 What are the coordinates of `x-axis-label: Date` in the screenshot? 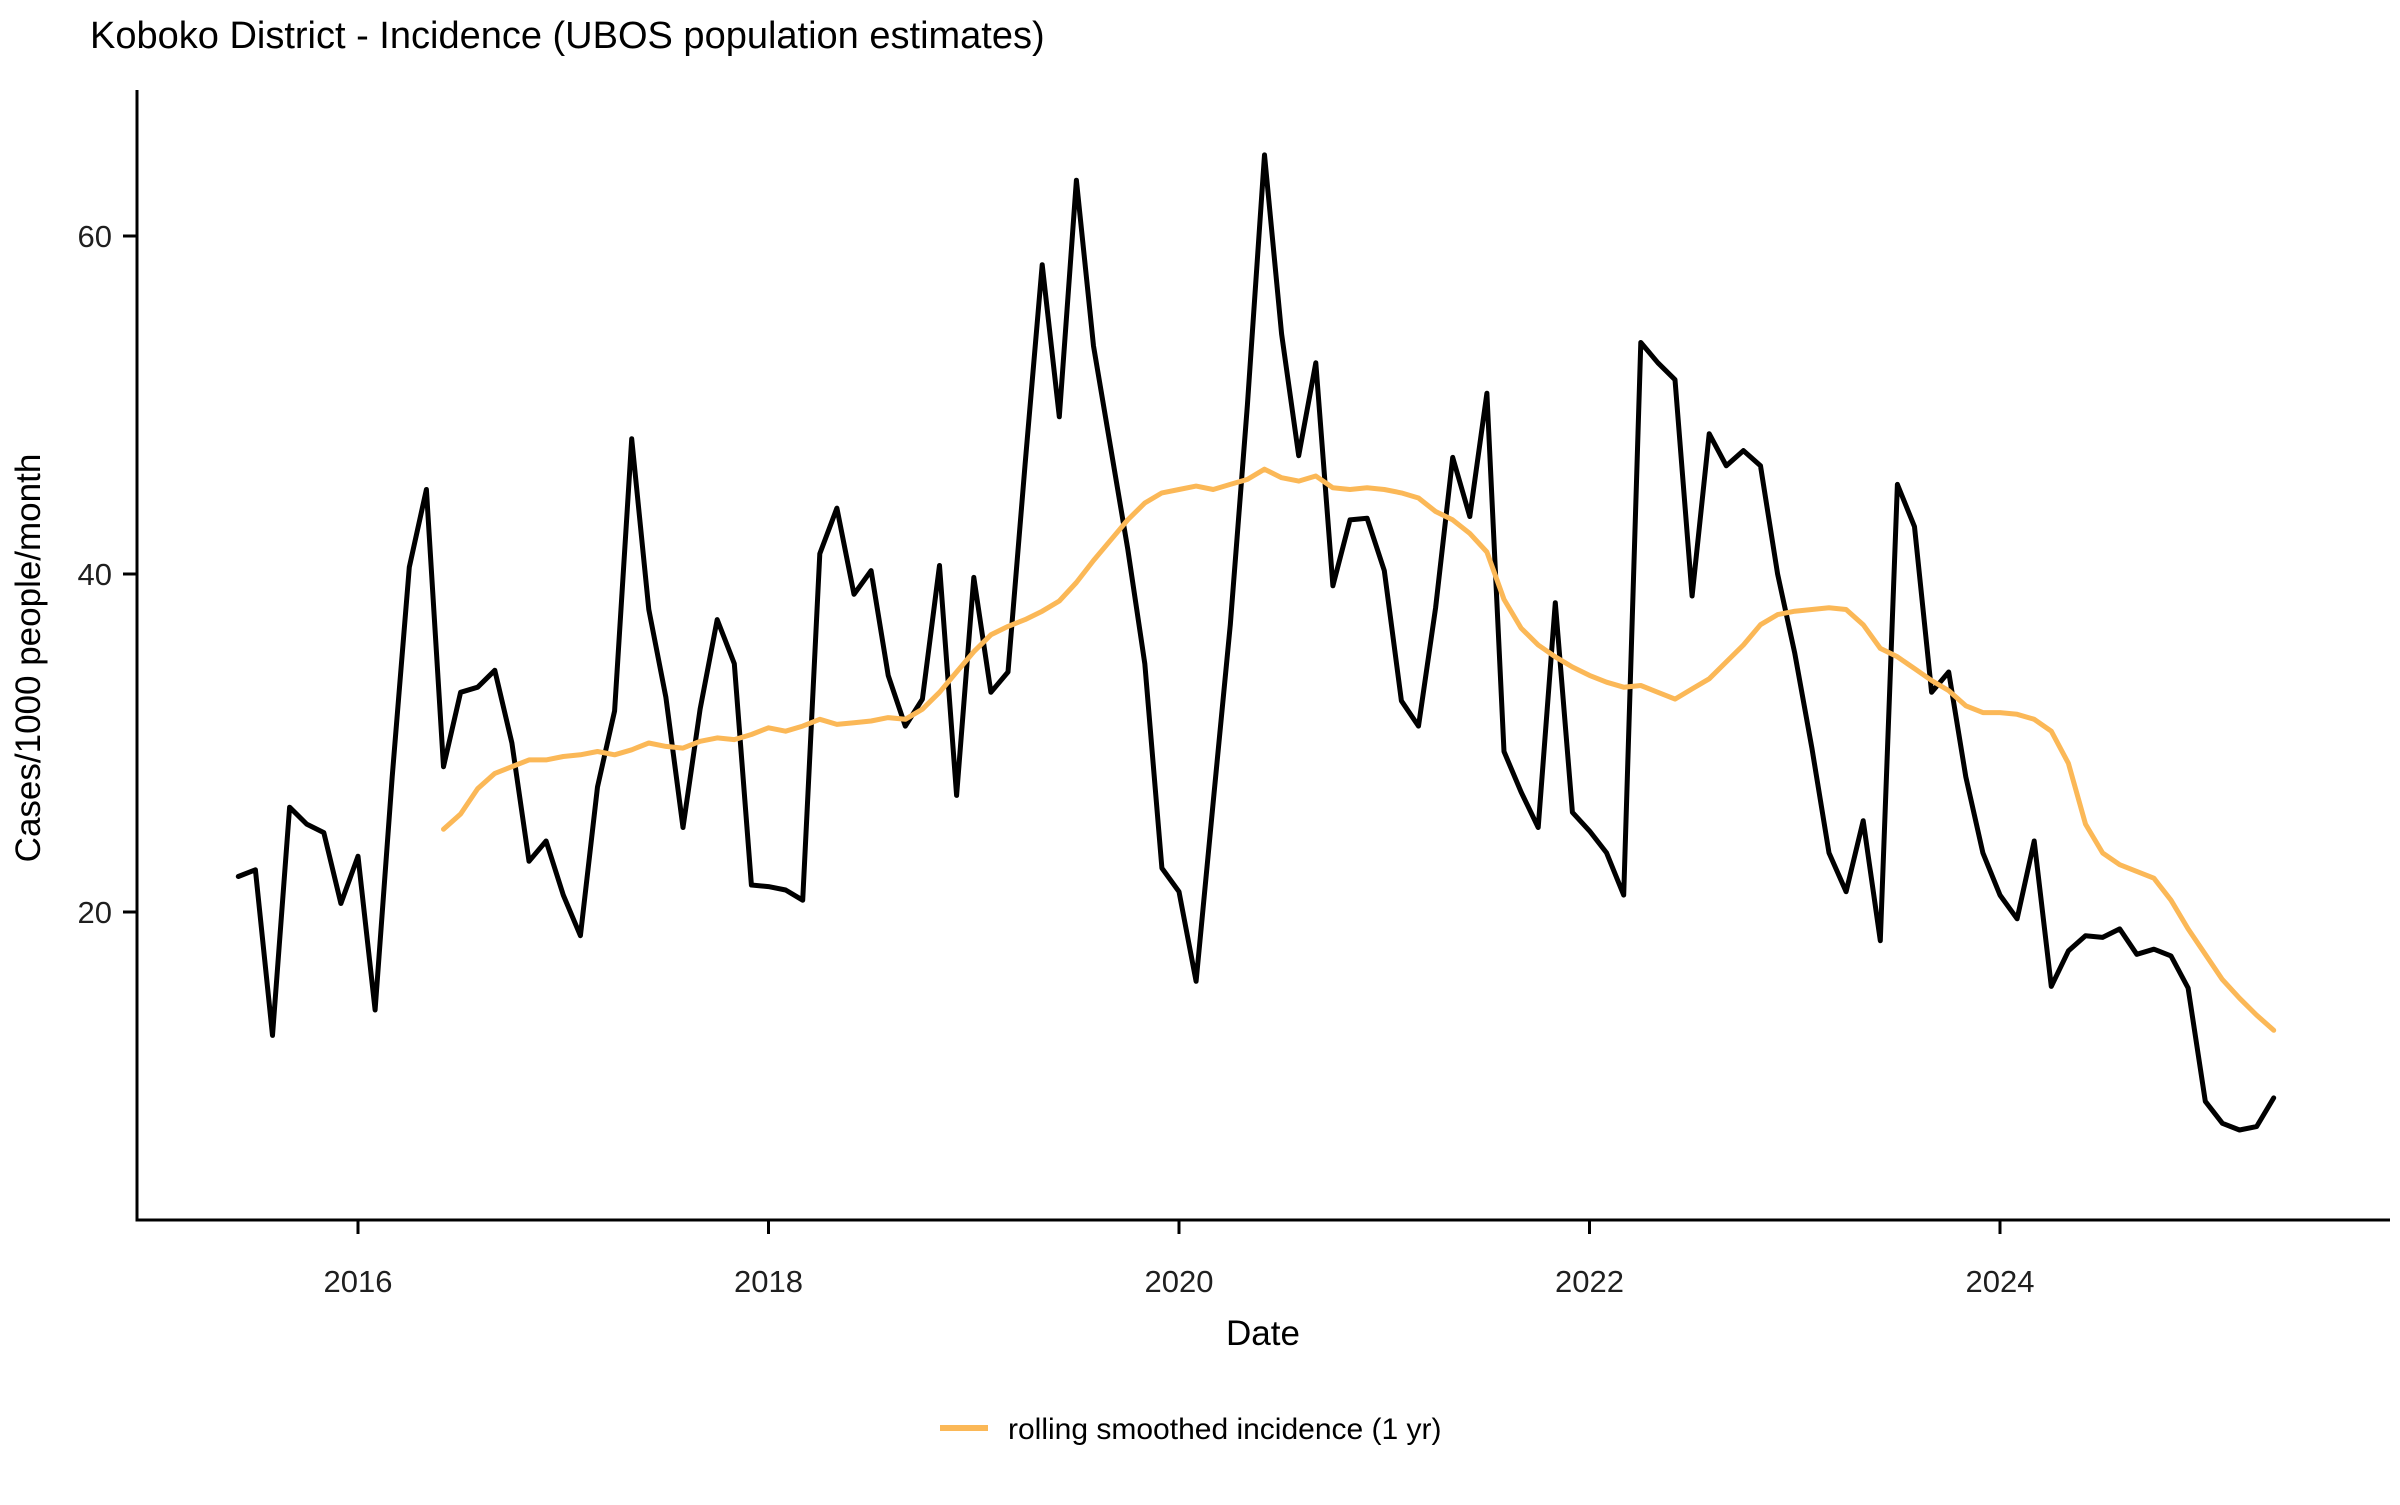 It's located at (1263, 1333).